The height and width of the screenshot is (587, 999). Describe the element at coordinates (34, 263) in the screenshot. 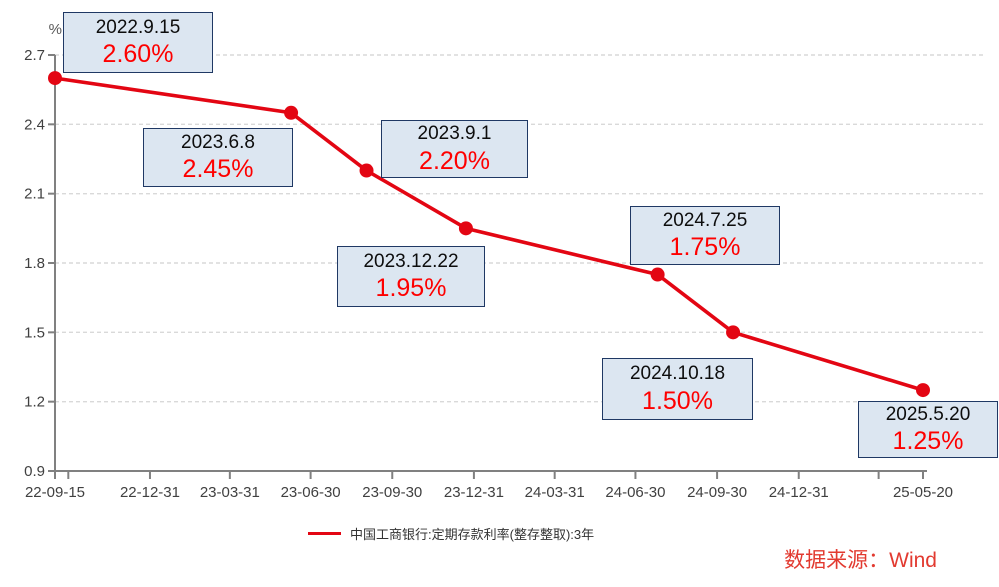

I see `y-tick-label: 1.8` at that location.